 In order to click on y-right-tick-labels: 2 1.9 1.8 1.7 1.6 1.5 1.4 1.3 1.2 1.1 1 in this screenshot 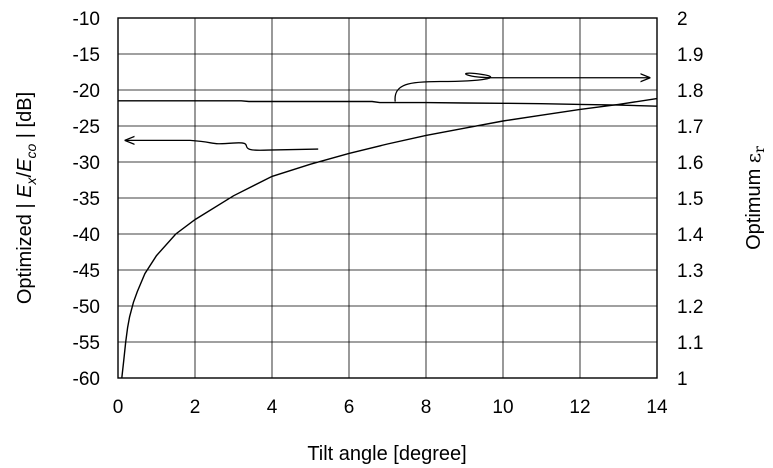, I will do `click(690, 199)`.